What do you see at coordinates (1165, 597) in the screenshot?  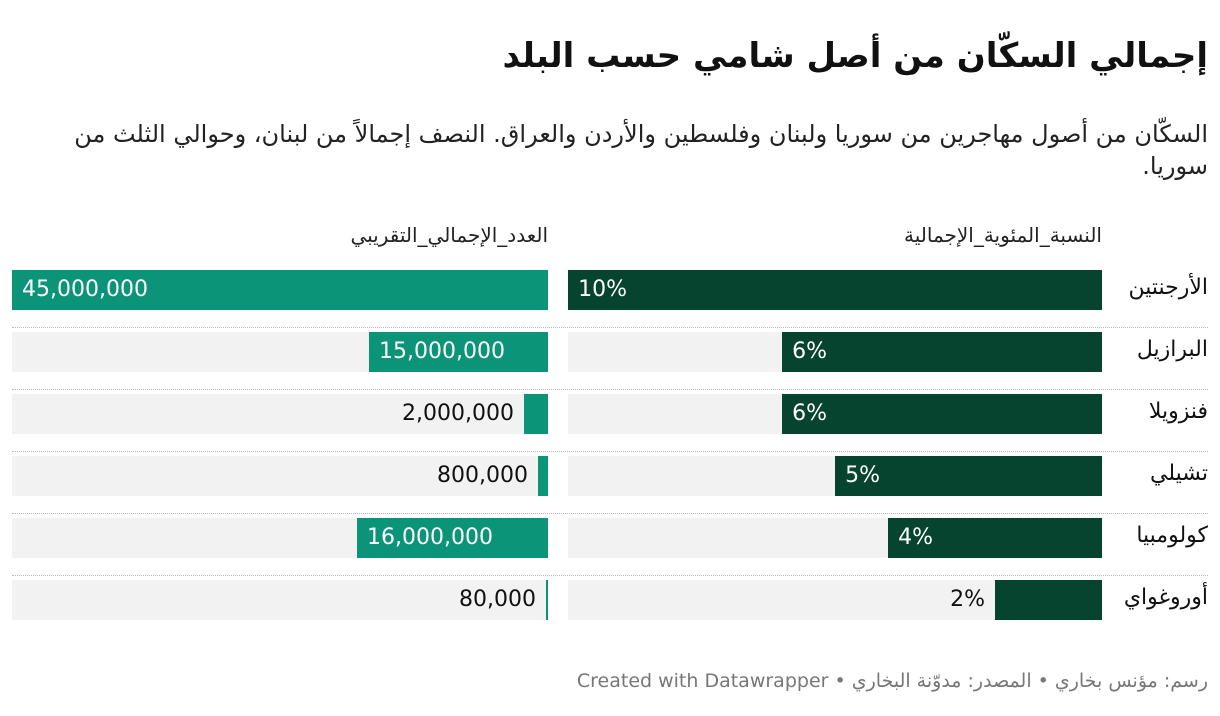 I see `country-label: أوروغواي` at bounding box center [1165, 597].